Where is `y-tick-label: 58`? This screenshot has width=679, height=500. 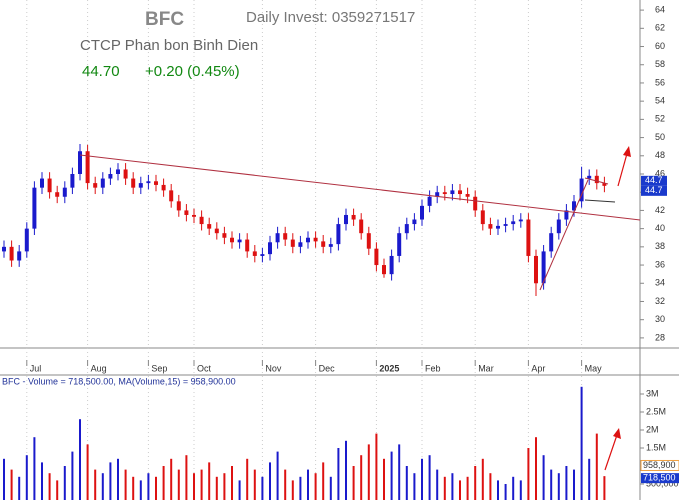 y-tick-label: 58 is located at coordinates (660, 64).